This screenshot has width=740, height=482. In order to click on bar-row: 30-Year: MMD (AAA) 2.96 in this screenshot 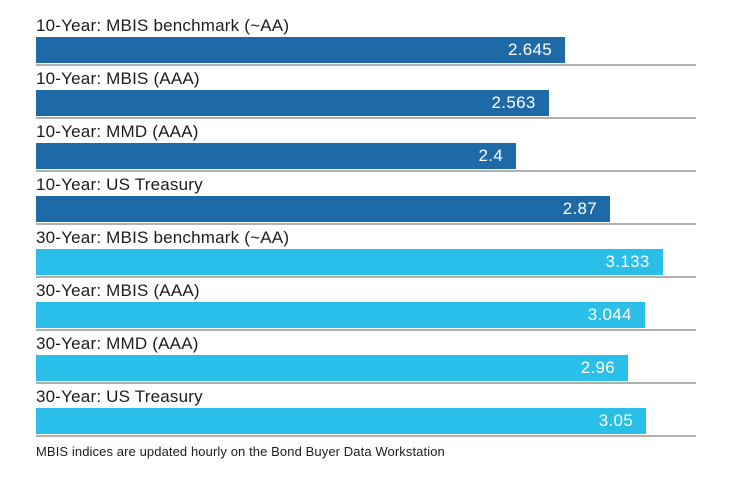, I will do `click(366, 359)`.